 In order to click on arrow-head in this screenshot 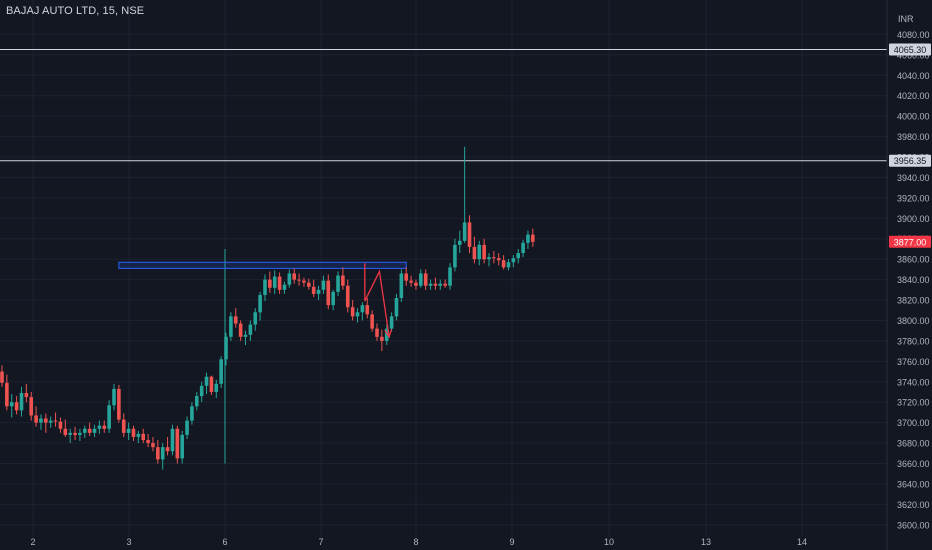, I will do `click(388, 333)`.